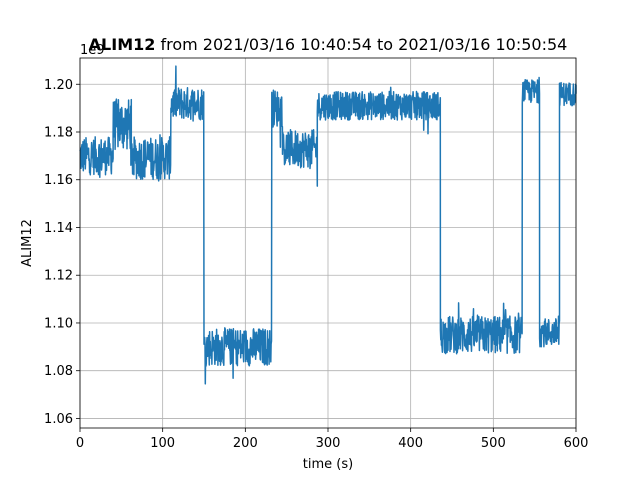 Image resolution: width=640 pixels, height=480 pixels. I want to click on y-tick-label: 1.18, so click(58, 133).